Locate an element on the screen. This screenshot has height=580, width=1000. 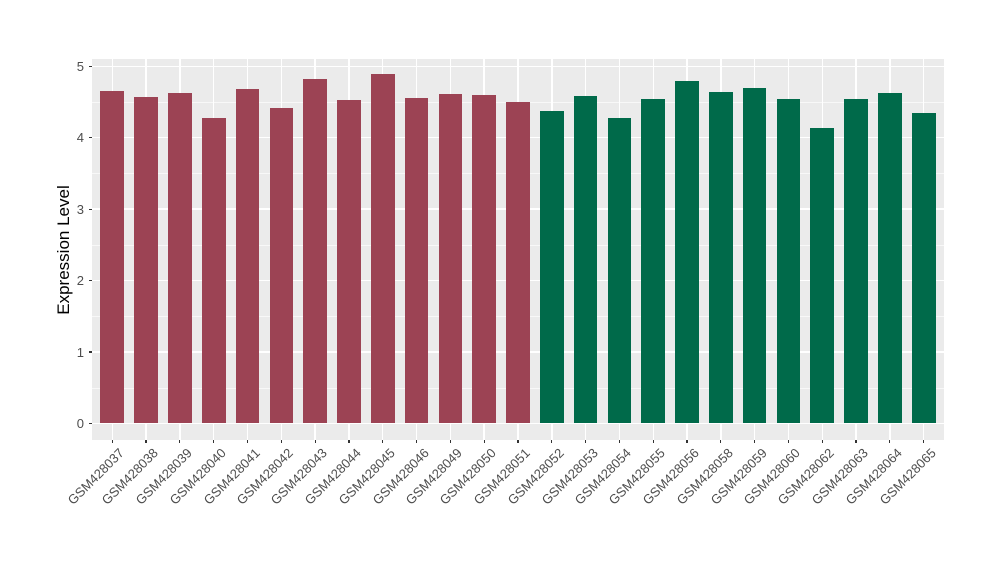
bar-GSM428042 is located at coordinates (281, 266).